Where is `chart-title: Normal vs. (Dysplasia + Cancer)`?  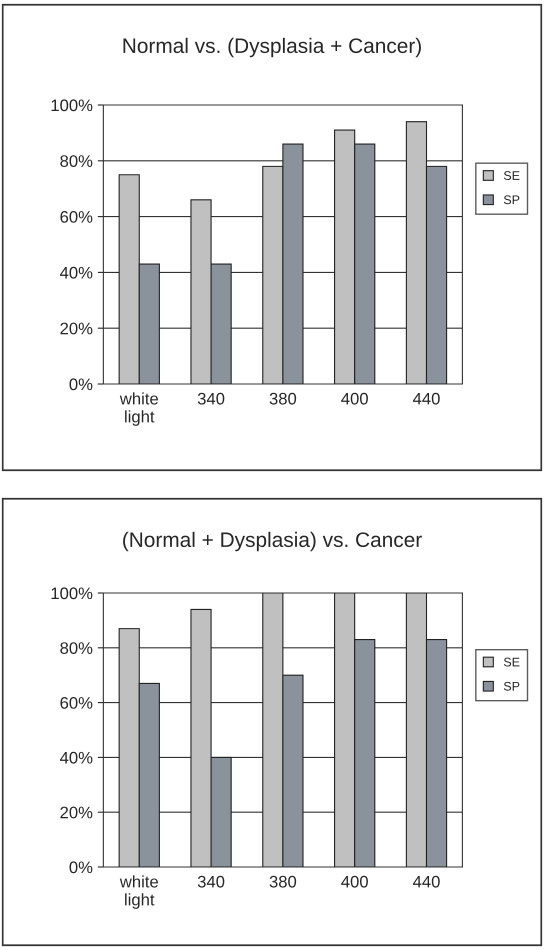
chart-title: Normal vs. (Dysplasia + Cancer) is located at coordinates (272, 48).